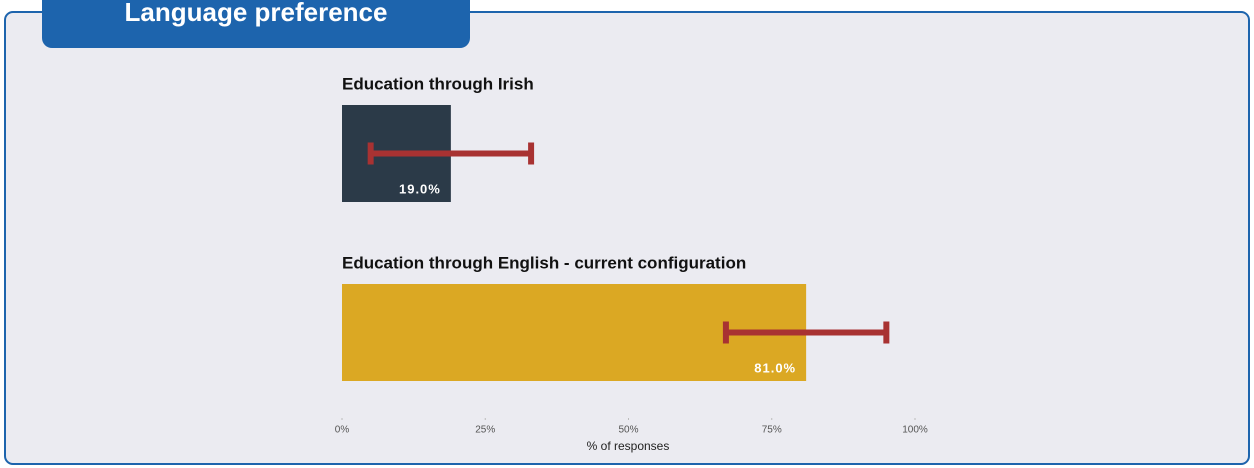  What do you see at coordinates (772, 430) in the screenshot?
I see `x-tick-label: 75%` at bounding box center [772, 430].